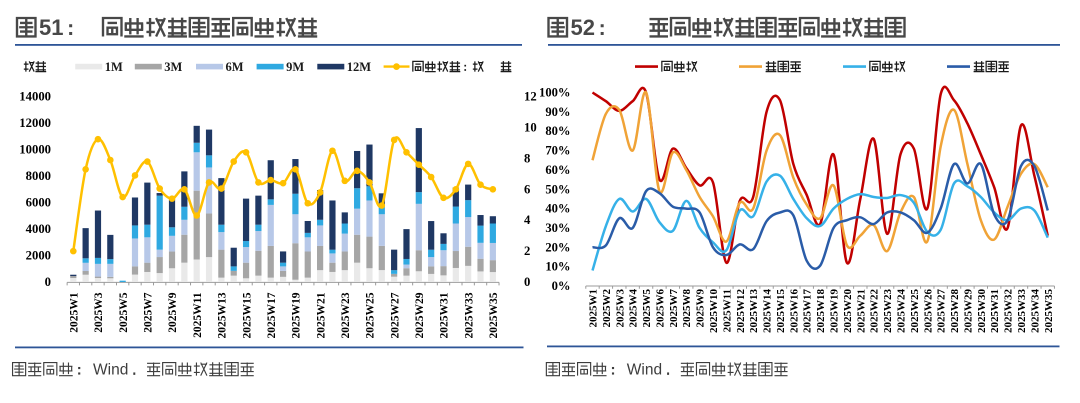  What do you see at coordinates (687, 308) in the screenshot?
I see `svg-text: 2025W8` at bounding box center [687, 308].